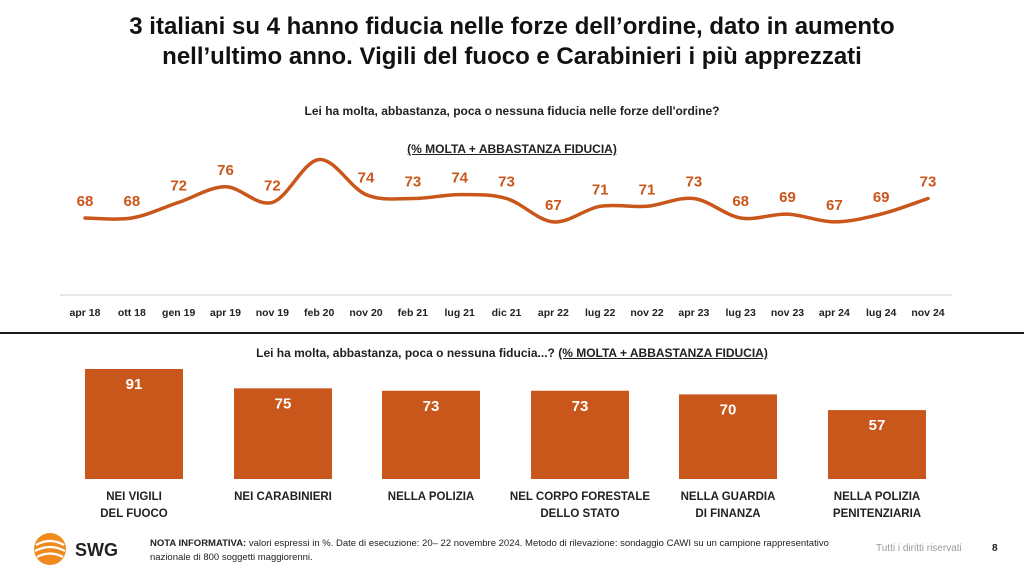  What do you see at coordinates (728, 409) in the screenshot?
I see `bar-data-label: 70` at bounding box center [728, 409].